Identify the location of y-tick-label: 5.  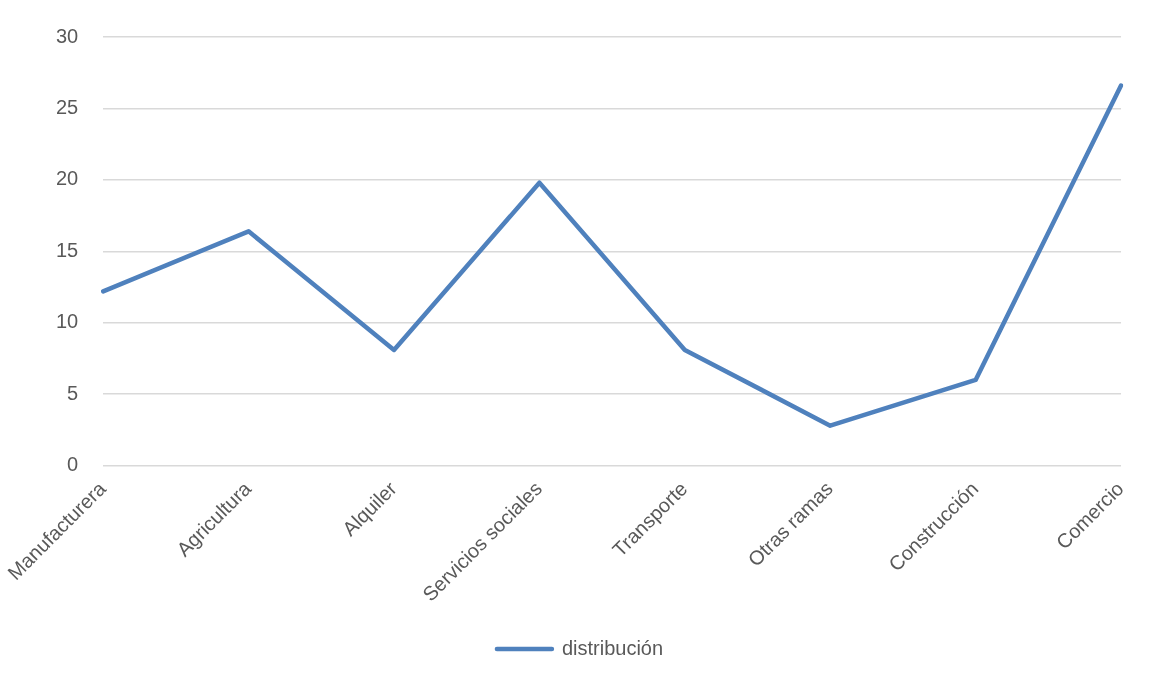
(73, 392).